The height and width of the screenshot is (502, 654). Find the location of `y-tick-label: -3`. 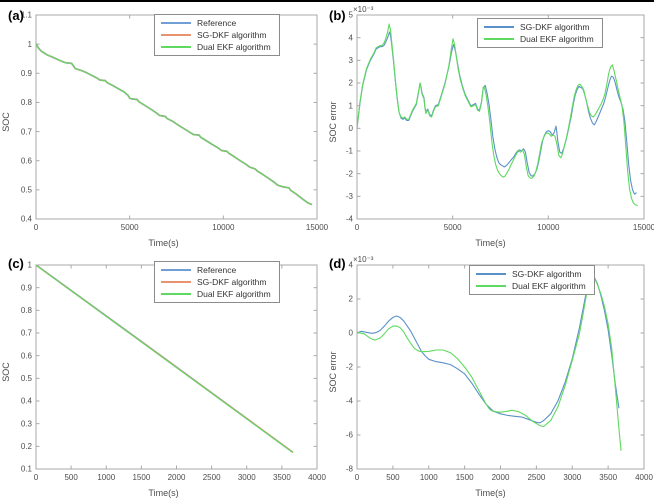

y-tick-label: -3 is located at coordinates (350, 196).